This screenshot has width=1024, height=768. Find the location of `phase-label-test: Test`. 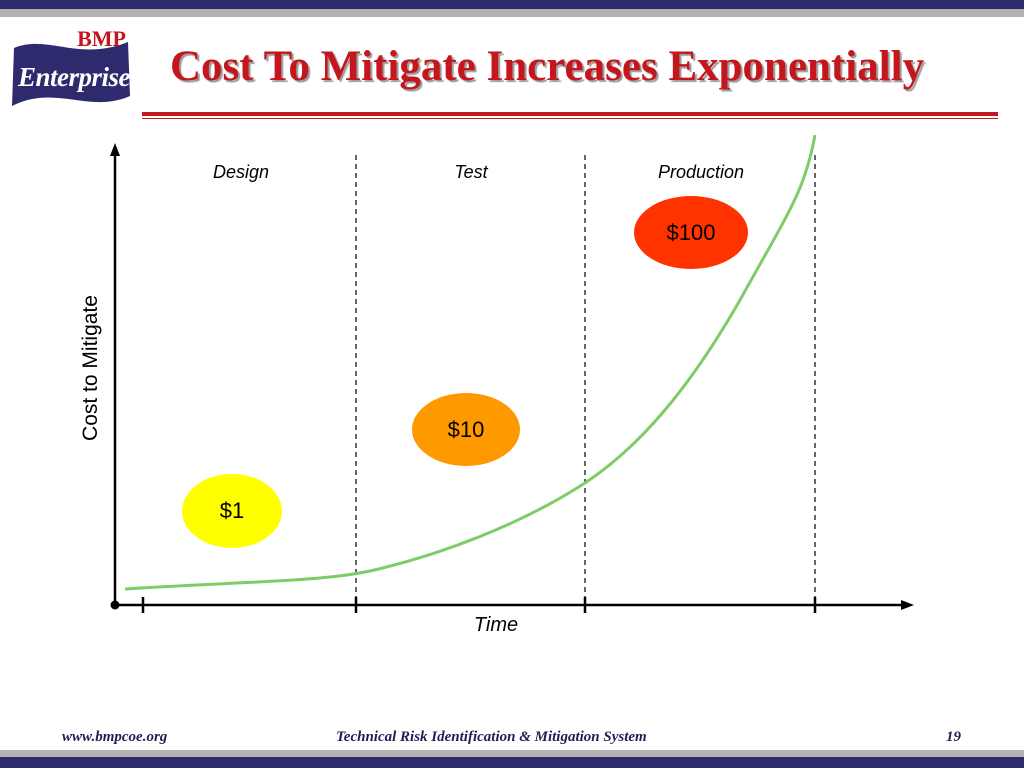

phase-label-test: Test is located at coordinates (471, 172).